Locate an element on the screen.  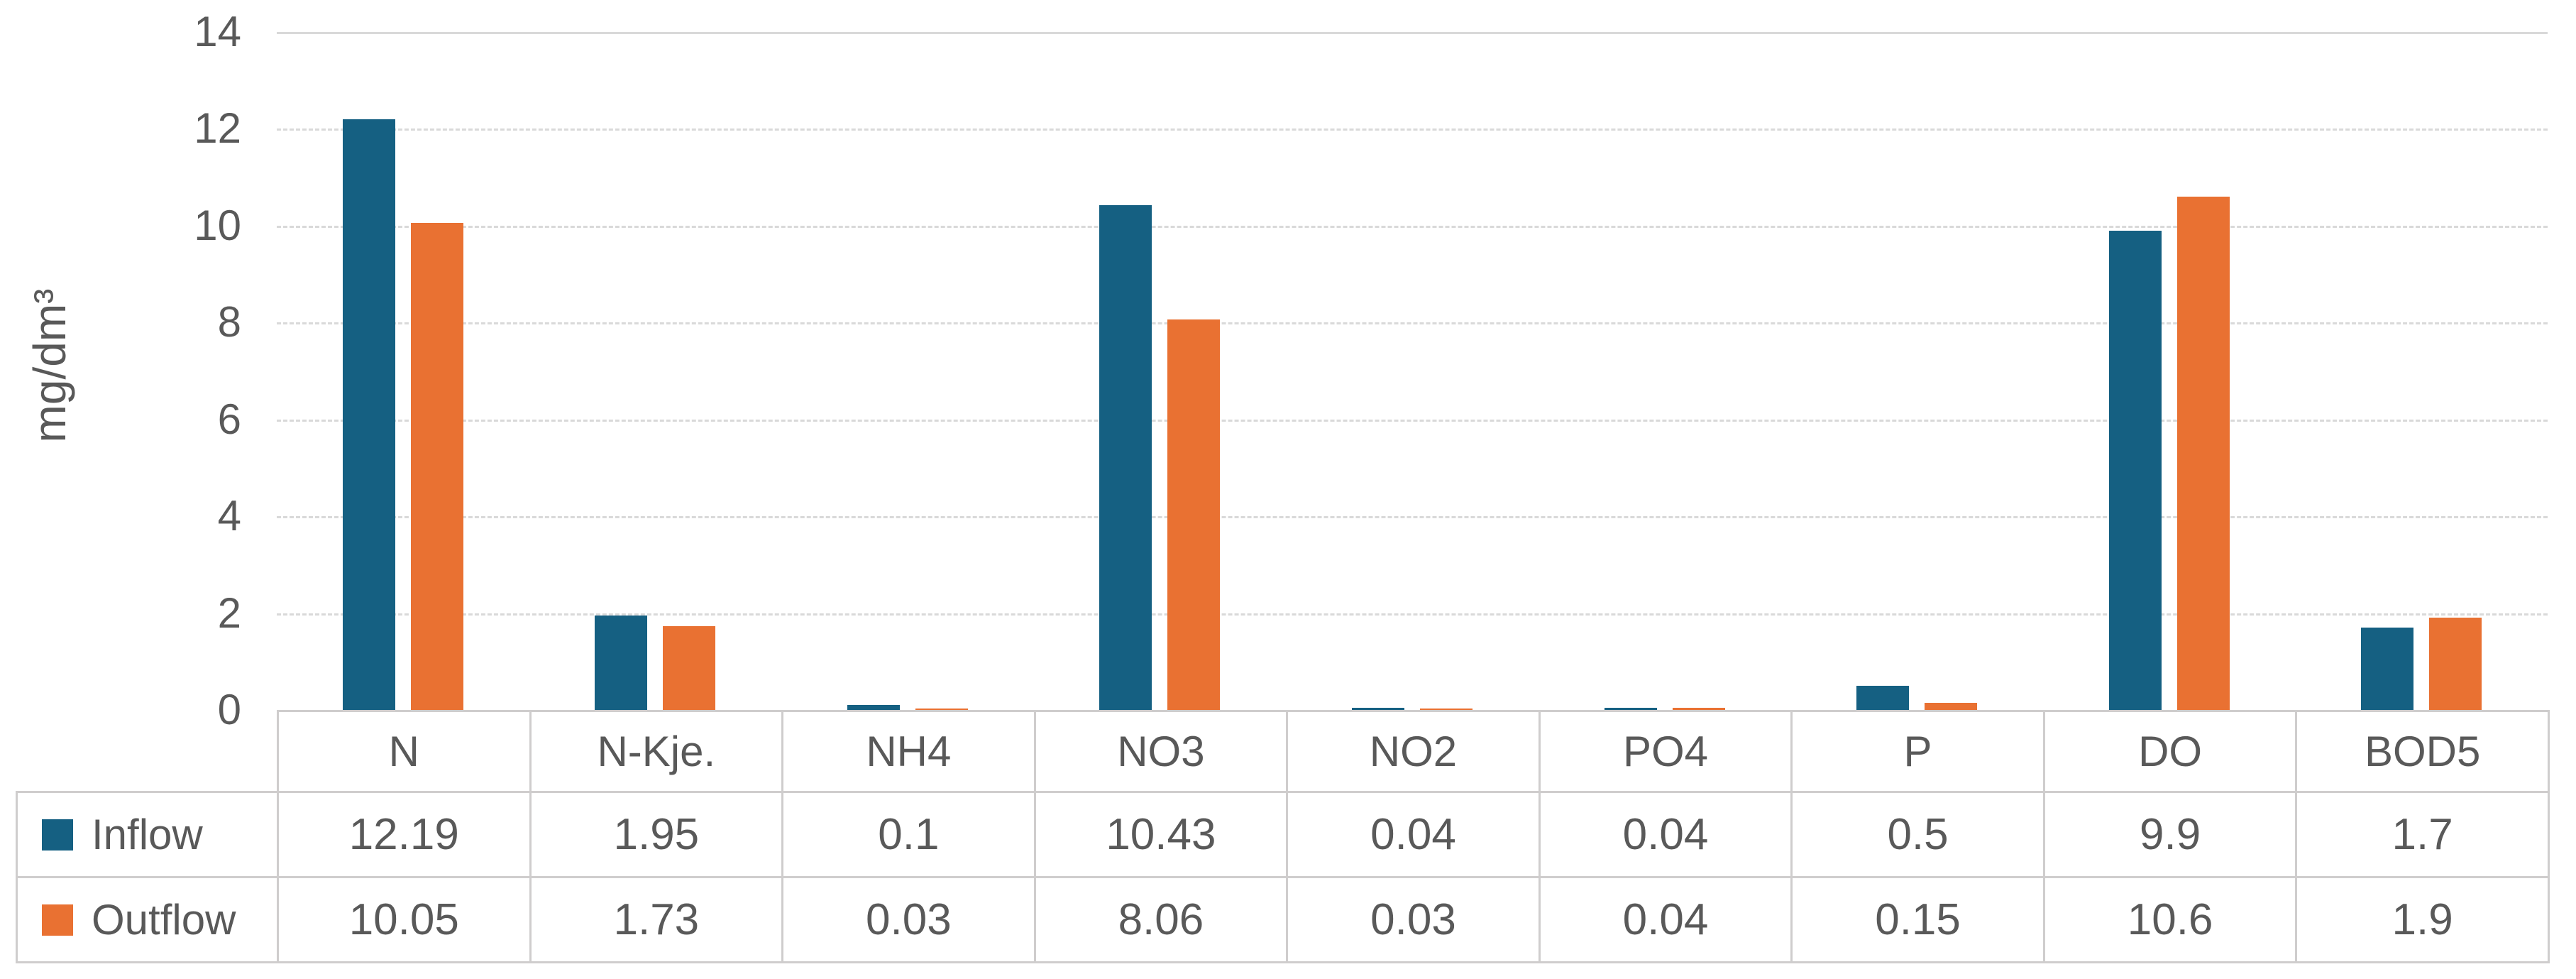
bar-inflow-DO is located at coordinates (2135, 470).